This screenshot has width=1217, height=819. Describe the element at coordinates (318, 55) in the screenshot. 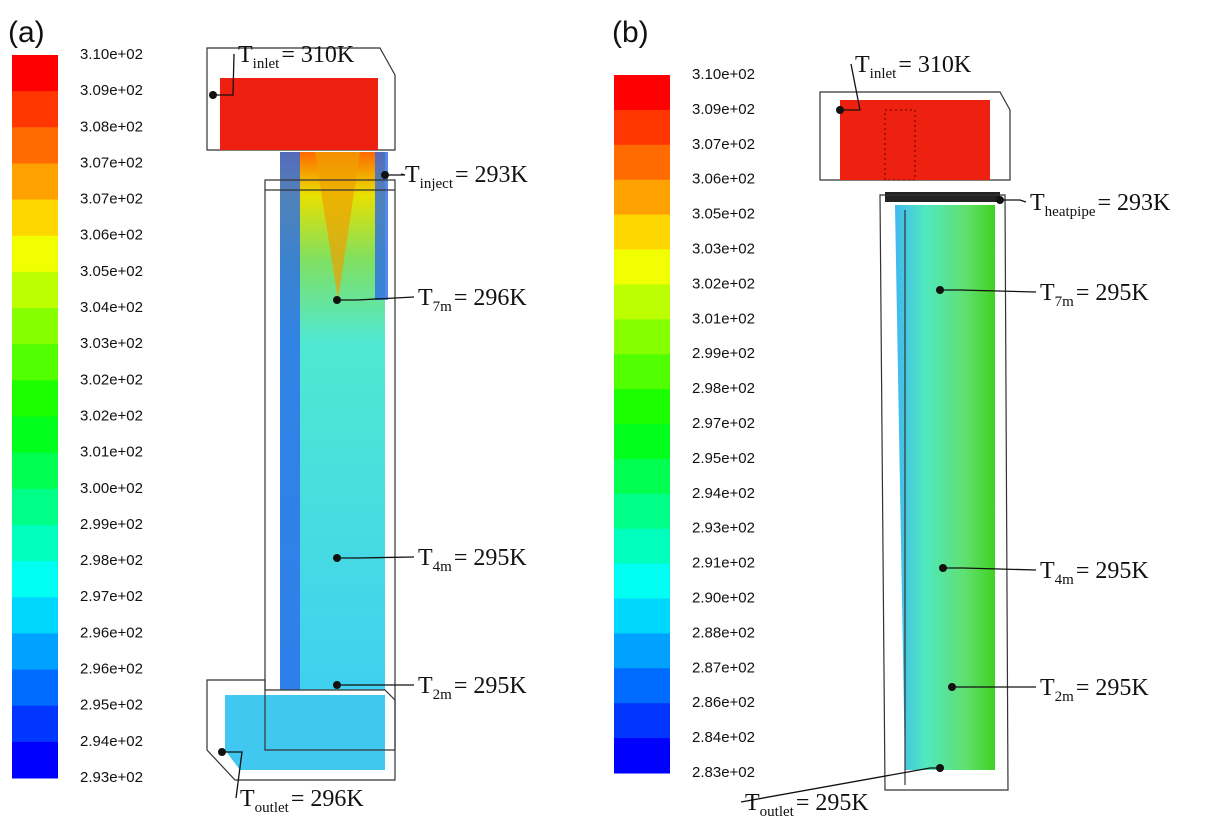

I see `annotation-value: = 310K` at that location.